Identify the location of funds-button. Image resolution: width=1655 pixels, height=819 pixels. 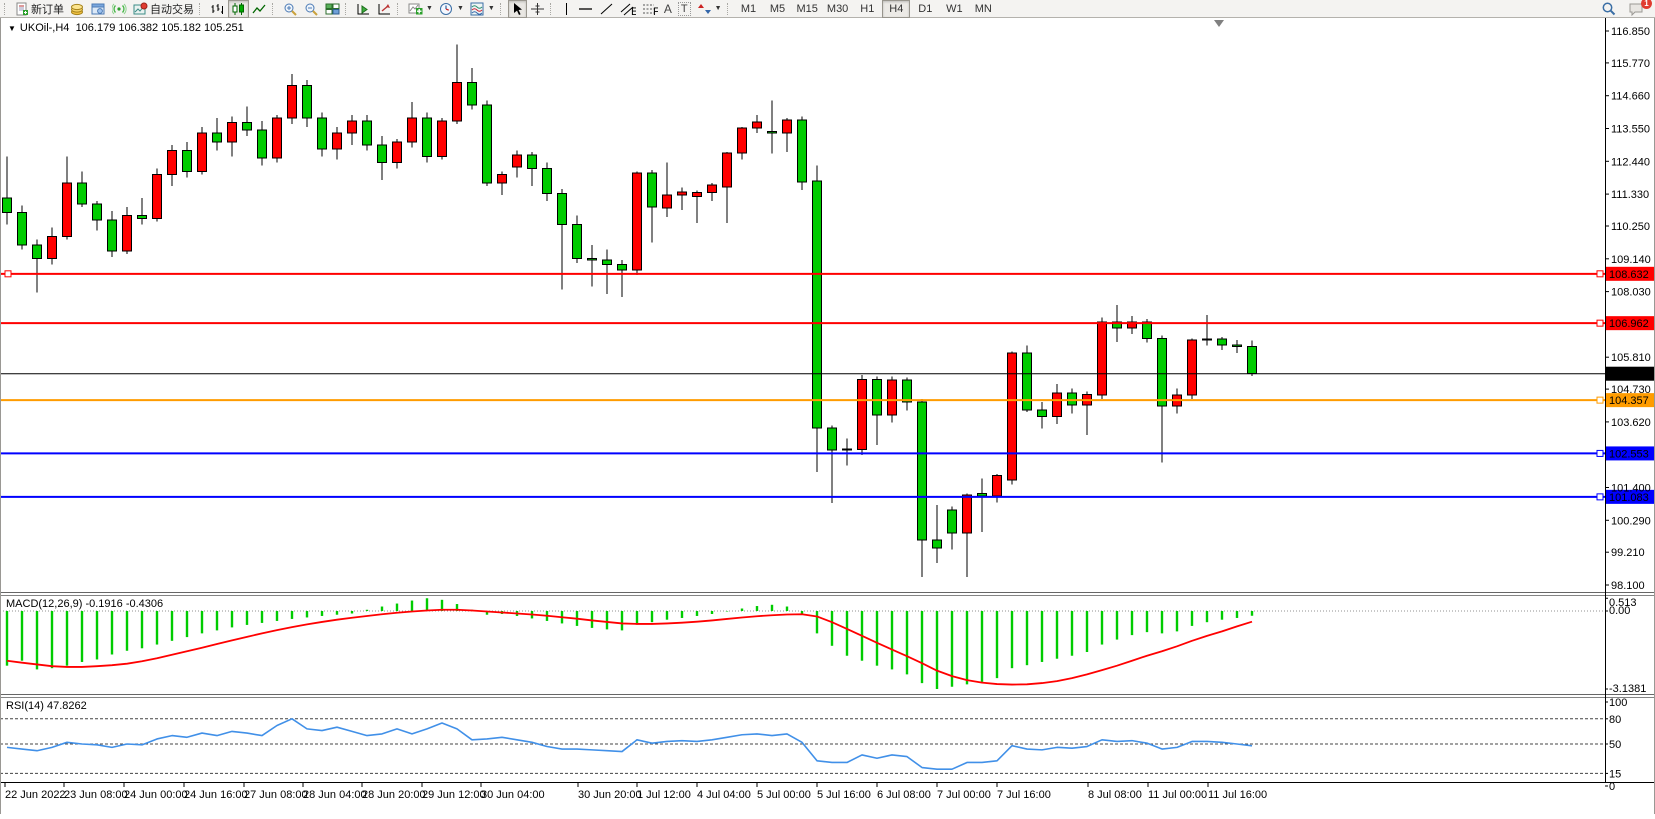
(77, 9).